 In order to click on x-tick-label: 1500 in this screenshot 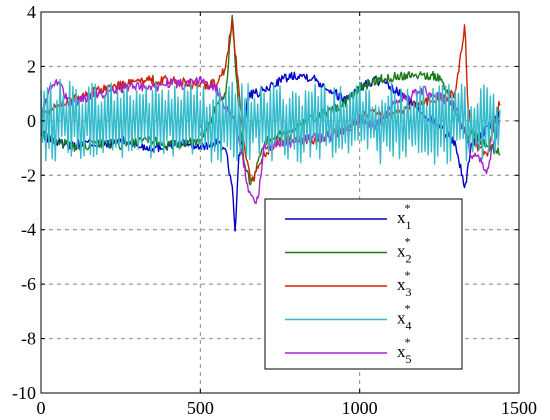, I will do `click(519, 408)`.